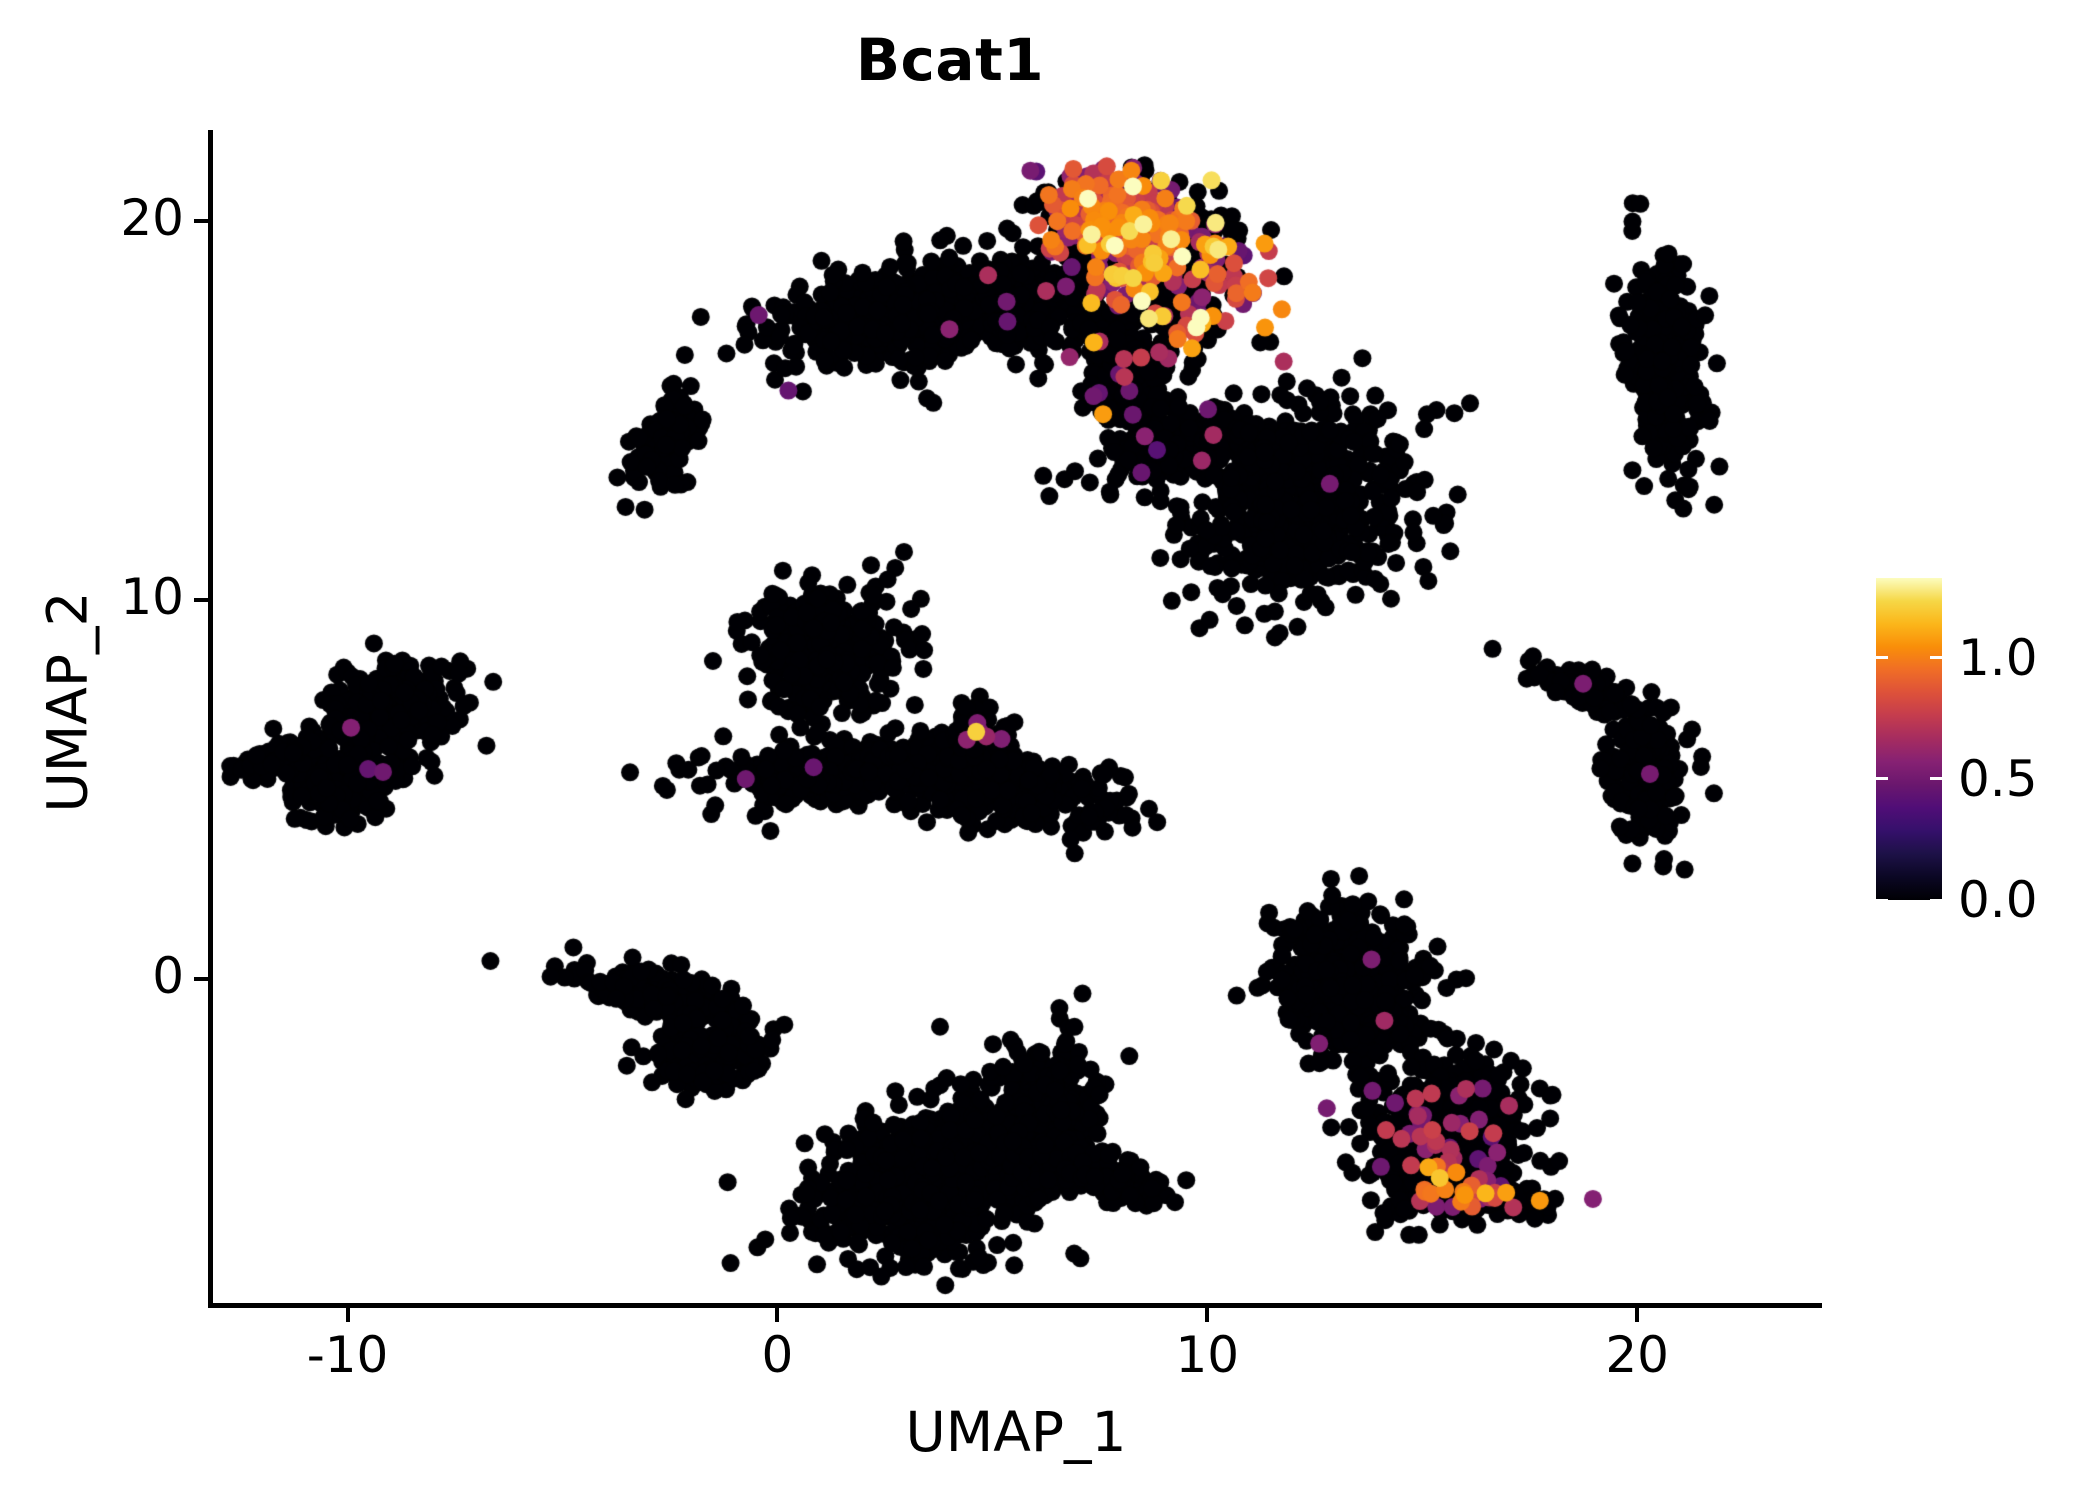 The width and height of the screenshot is (2100, 1500). I want to click on y-axis-spine, so click(210, 719).